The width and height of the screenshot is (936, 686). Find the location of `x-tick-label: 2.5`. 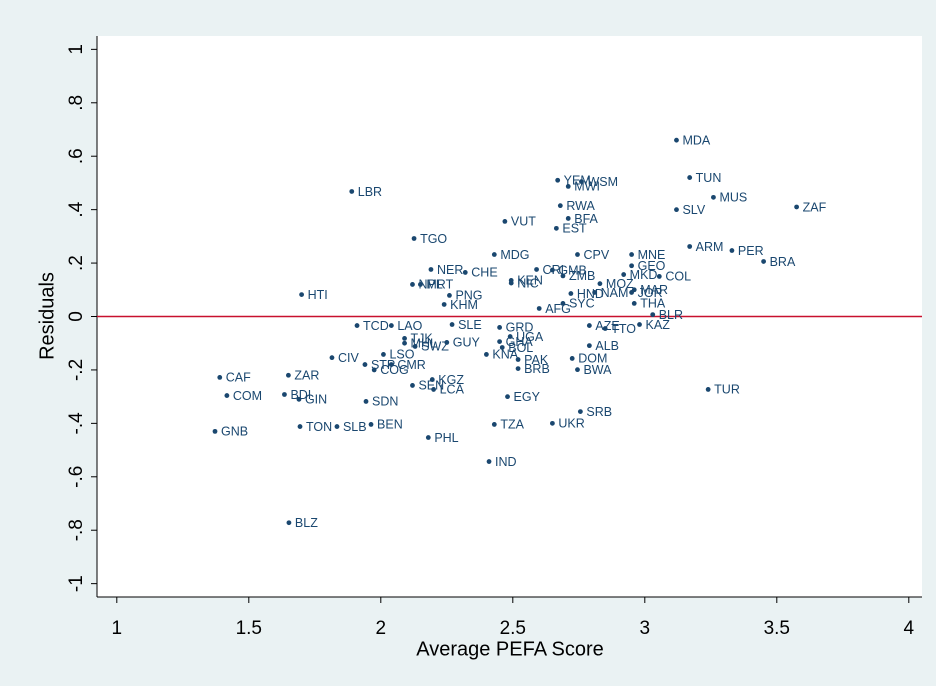

x-tick-label: 2.5 is located at coordinates (513, 628).